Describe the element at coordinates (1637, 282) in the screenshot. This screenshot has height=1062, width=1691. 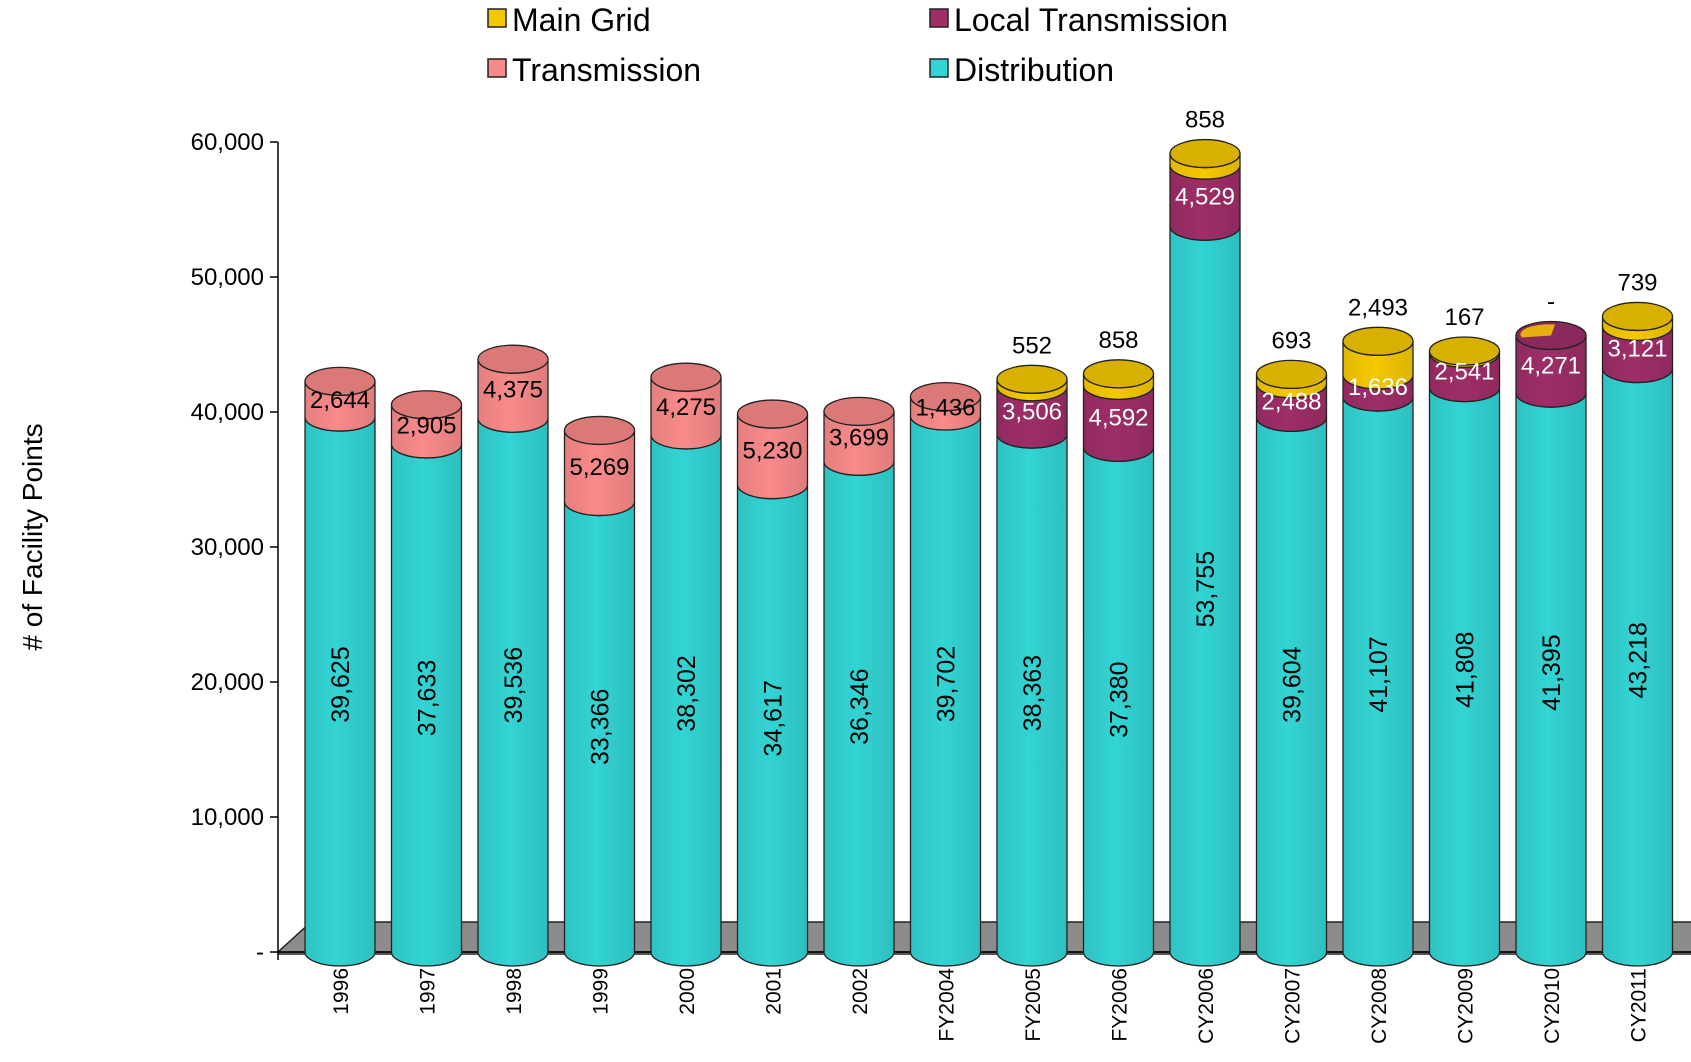
I see `data-label-main-grid: 739` at that location.